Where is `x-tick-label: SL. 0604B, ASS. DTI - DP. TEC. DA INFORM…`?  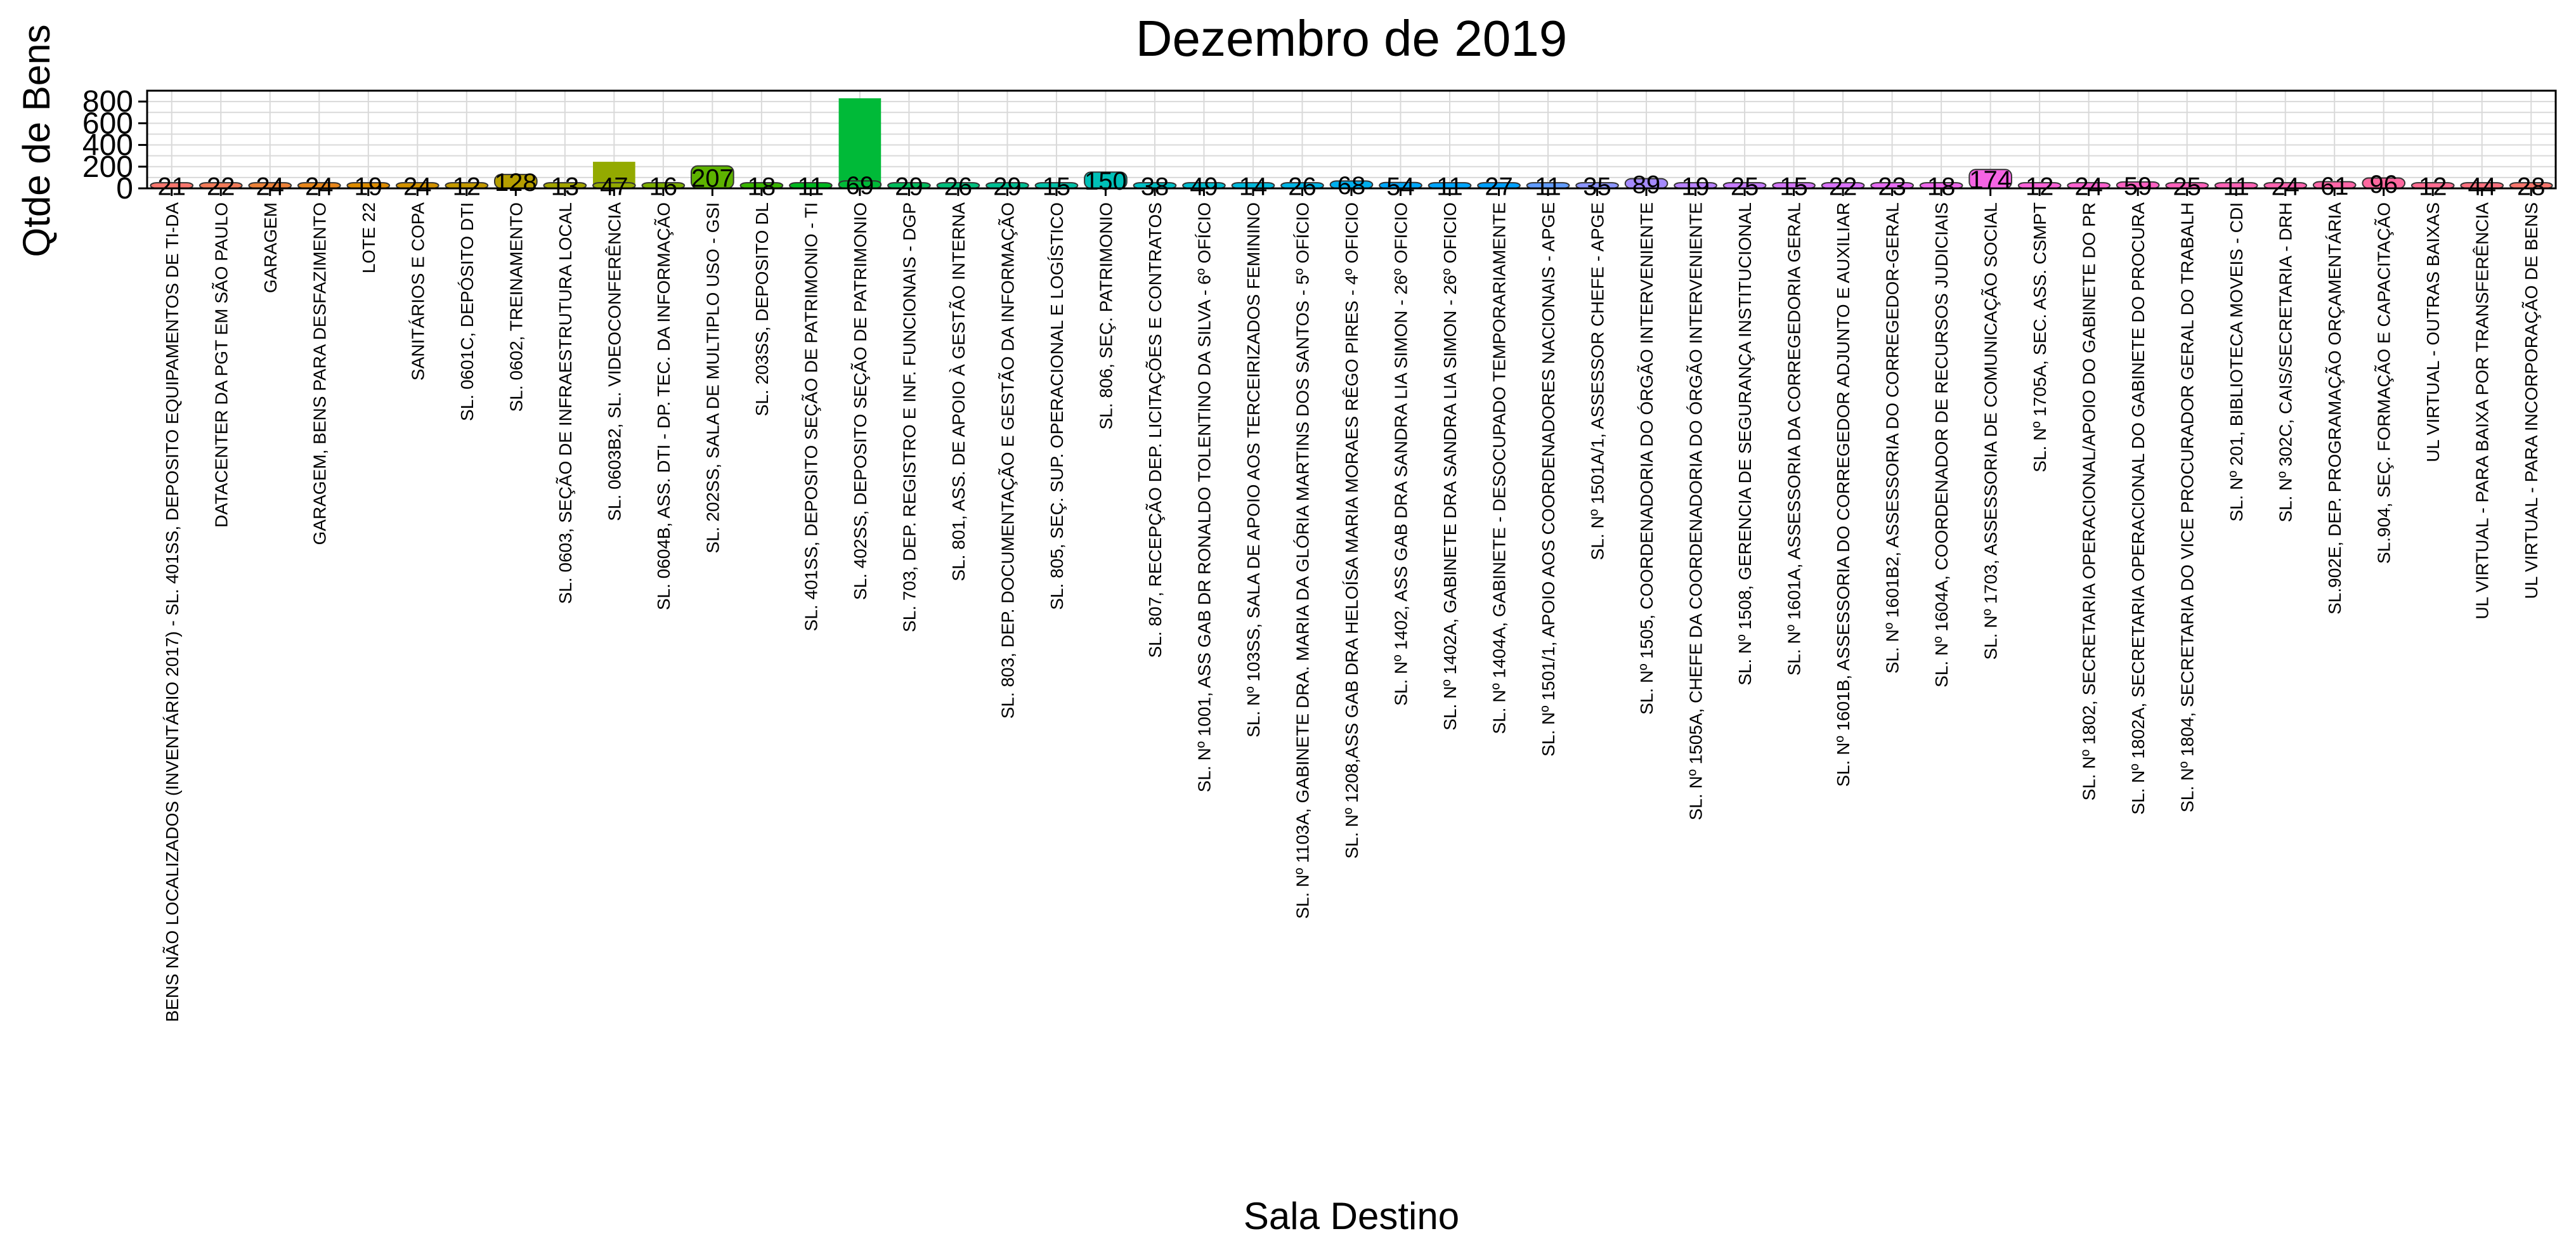 x-tick-label: SL. 0604B, ASS. DTI - DP. TEC. DA INFORM… is located at coordinates (664, 406).